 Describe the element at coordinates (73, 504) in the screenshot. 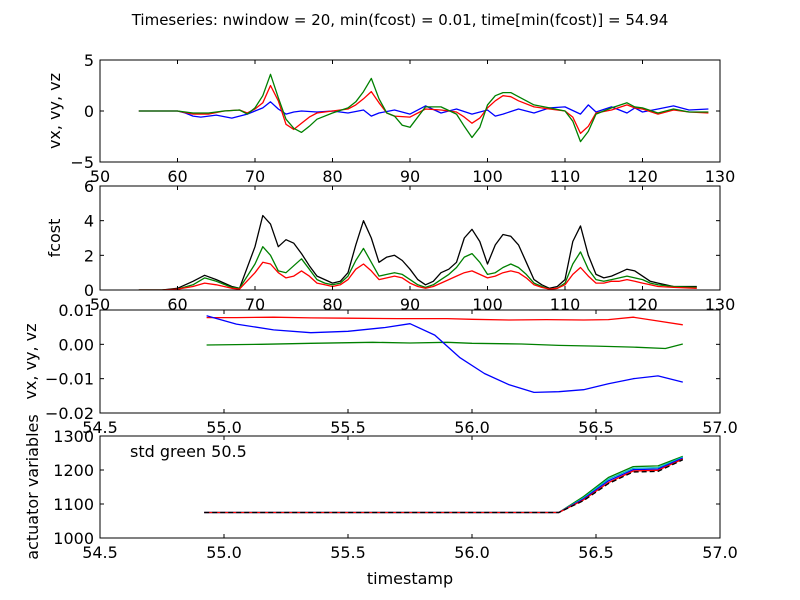

I see `y-tick-label: 1100` at that location.